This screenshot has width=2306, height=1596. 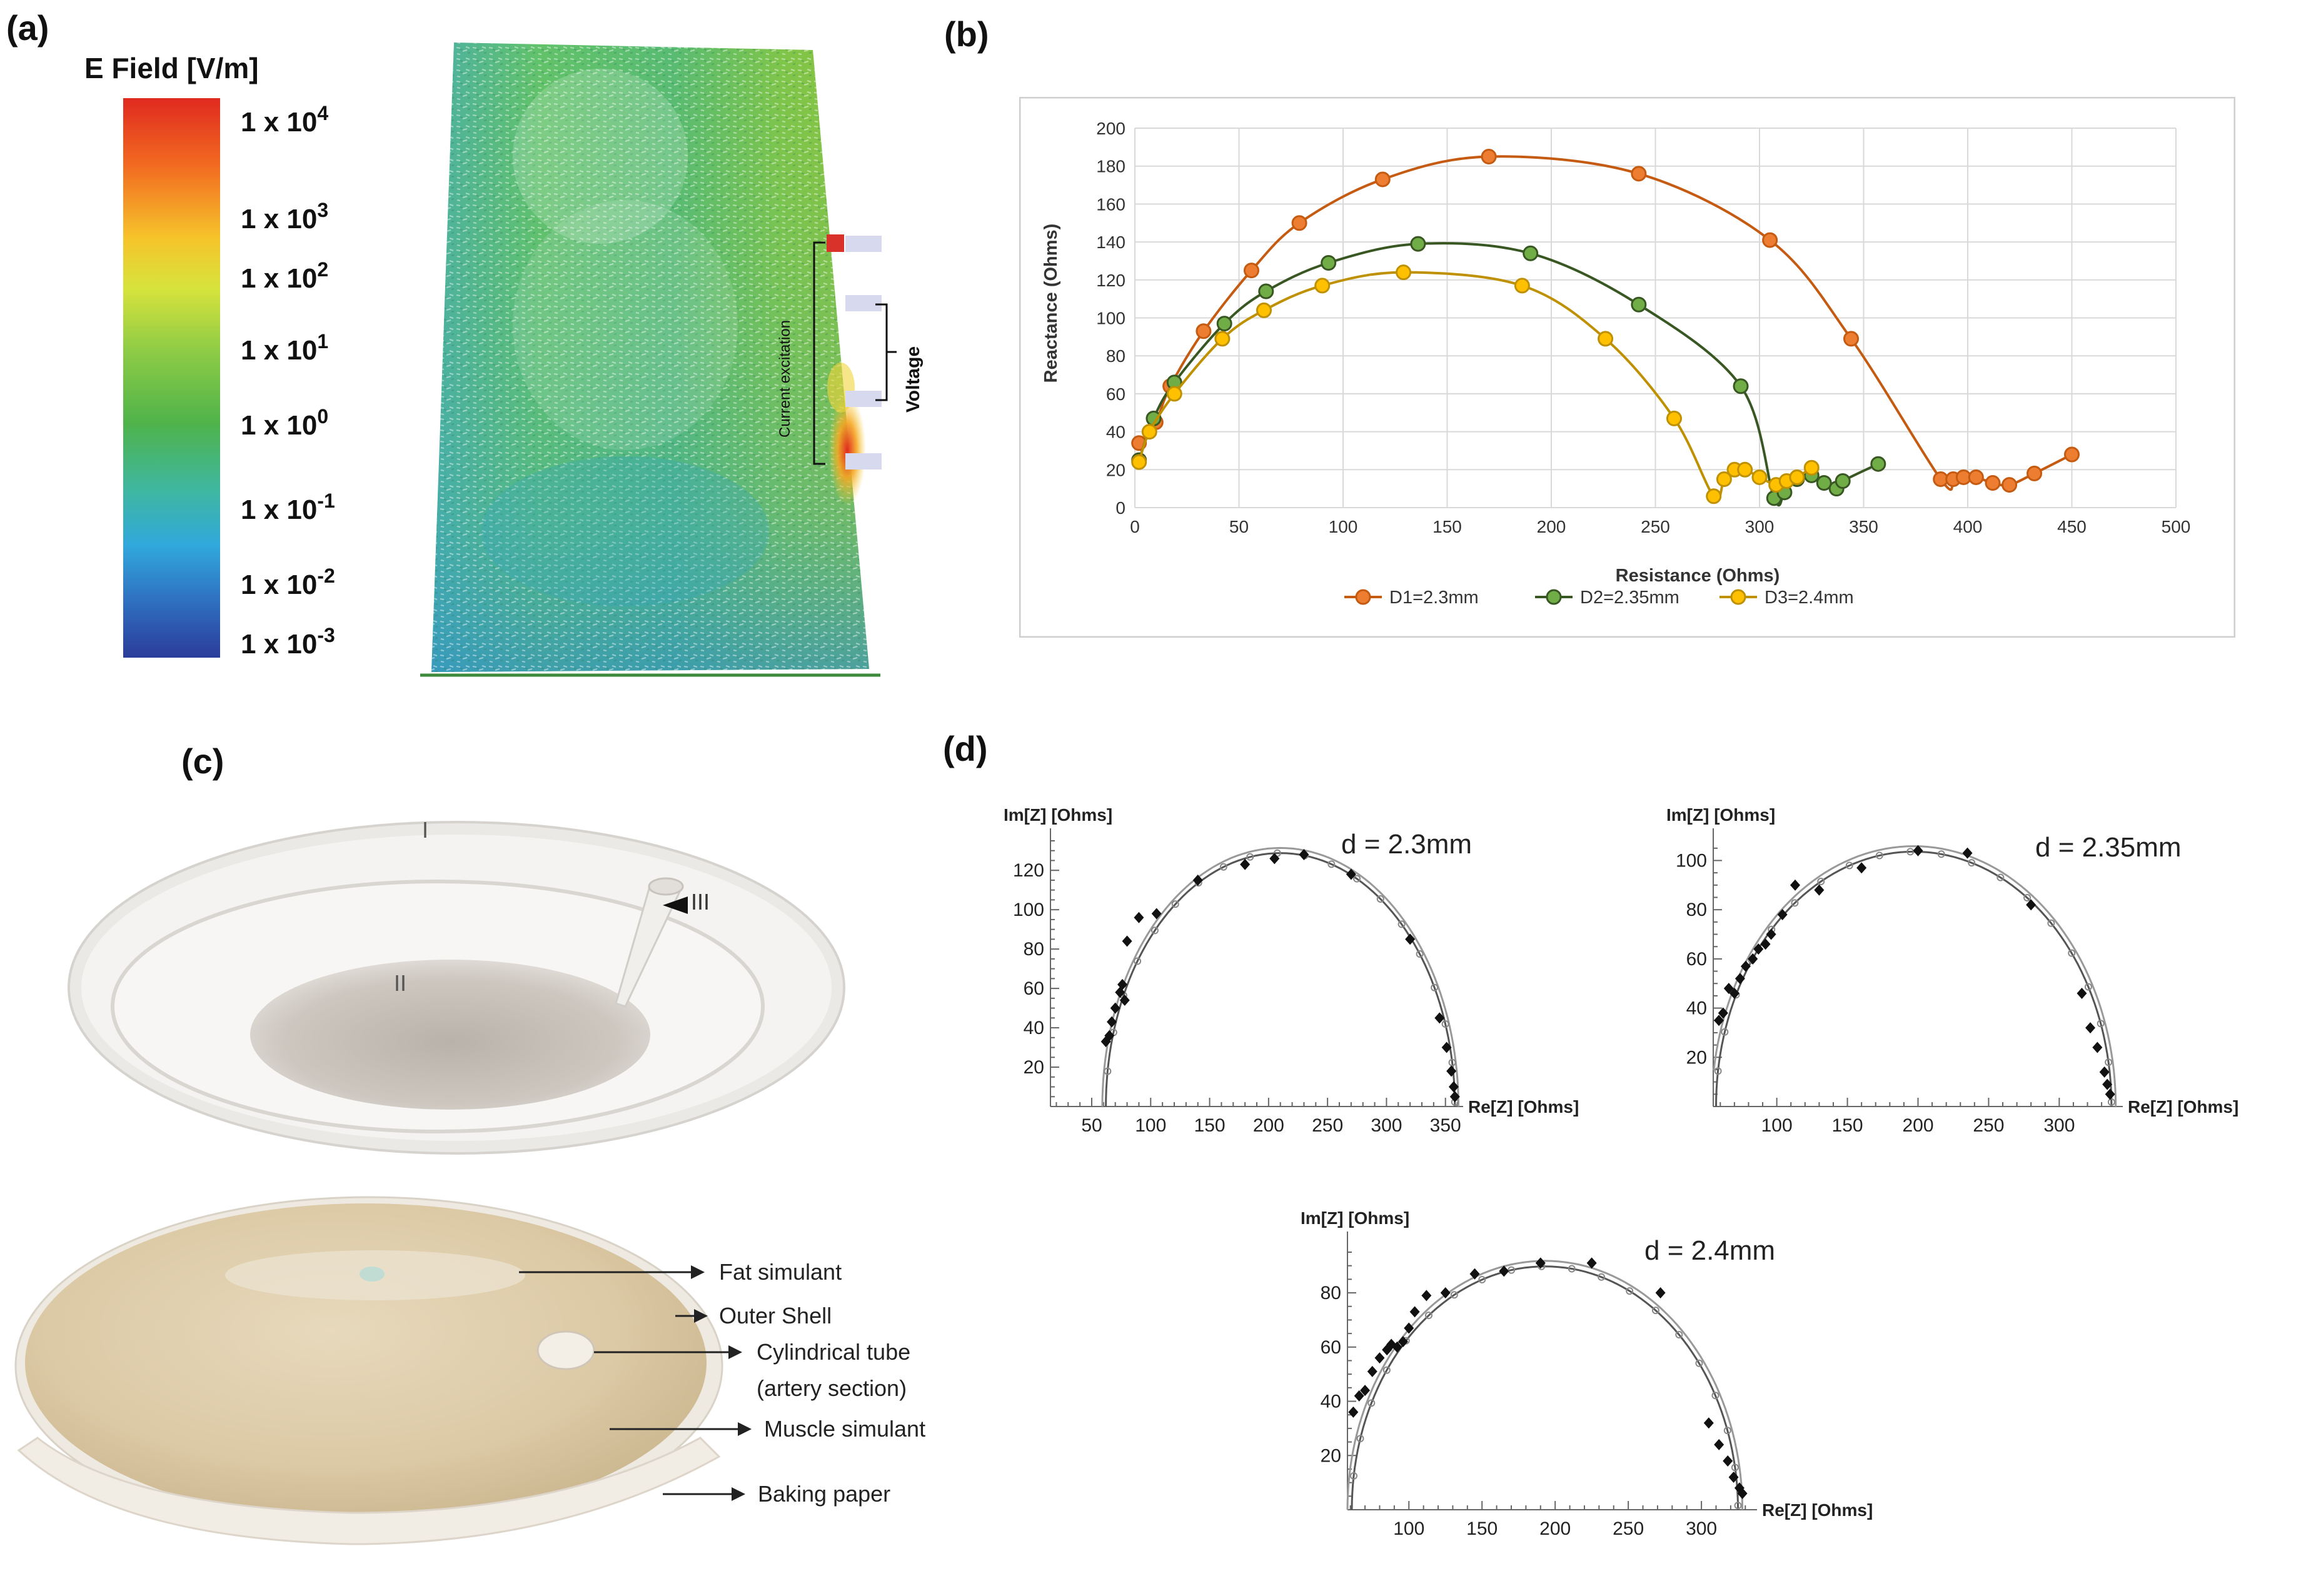 What do you see at coordinates (368, 1370) in the screenshot?
I see `phantom-photo` at bounding box center [368, 1370].